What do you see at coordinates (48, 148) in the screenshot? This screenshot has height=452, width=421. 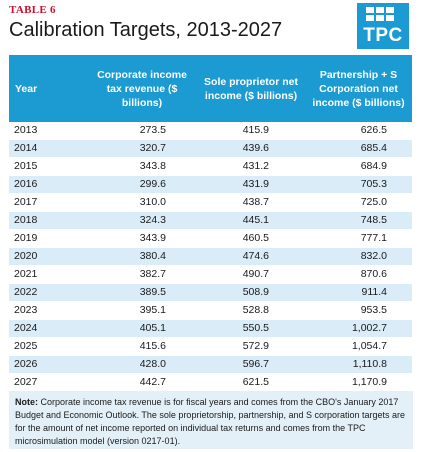 I see `year-cell: 2014` at bounding box center [48, 148].